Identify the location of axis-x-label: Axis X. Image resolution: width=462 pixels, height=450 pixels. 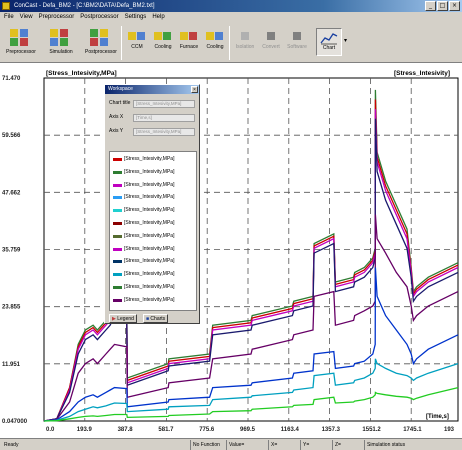
(116, 117).